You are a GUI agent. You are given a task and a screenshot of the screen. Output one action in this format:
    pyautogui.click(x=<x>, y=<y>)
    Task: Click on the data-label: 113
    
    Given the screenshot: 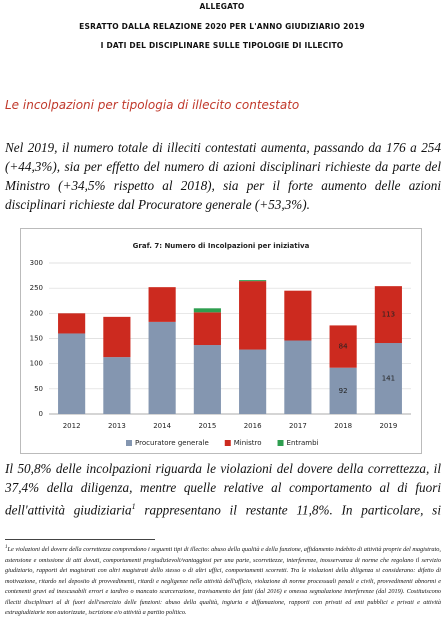 What is the action you would take?
    pyautogui.click(x=388, y=315)
    